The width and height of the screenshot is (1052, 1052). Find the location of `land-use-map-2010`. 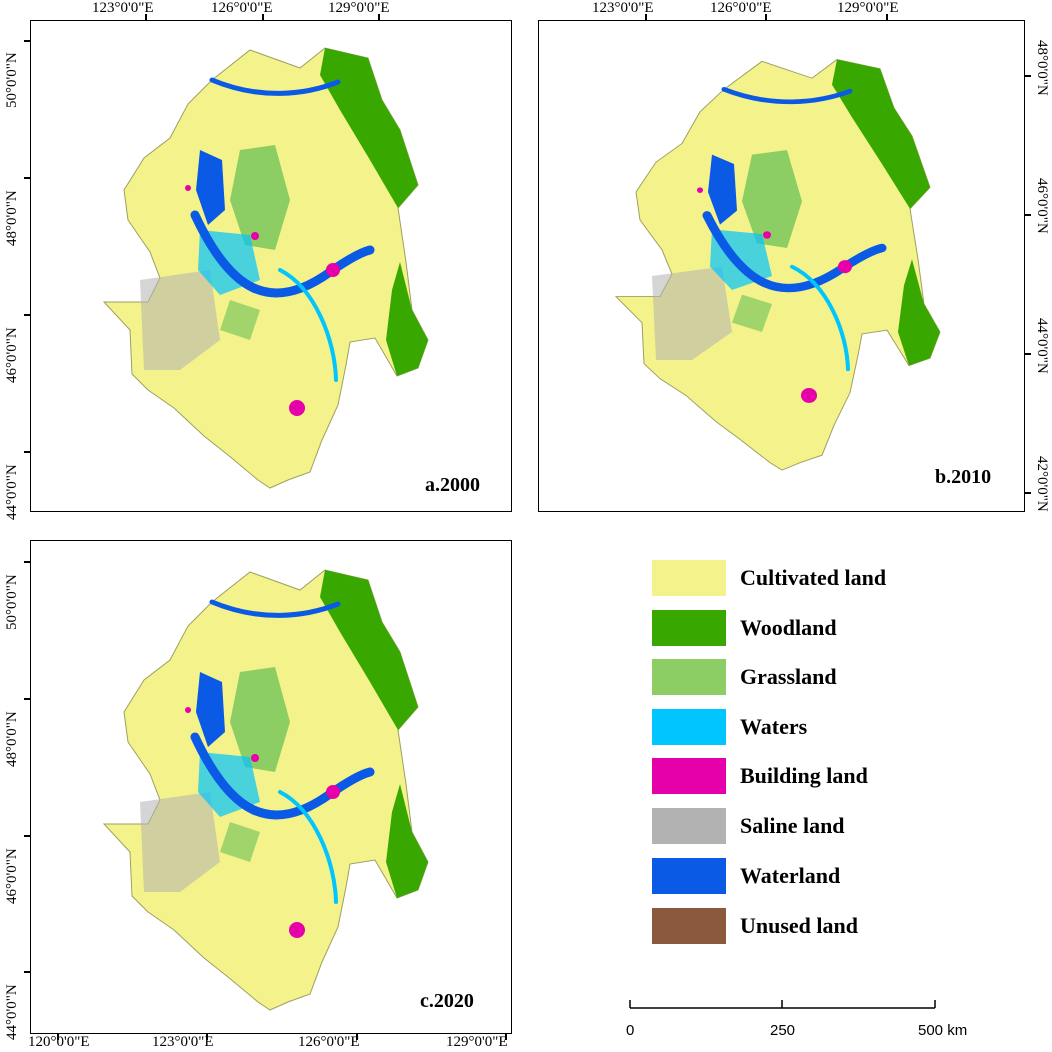

land-use-map-2010 is located at coordinates (777, 264).